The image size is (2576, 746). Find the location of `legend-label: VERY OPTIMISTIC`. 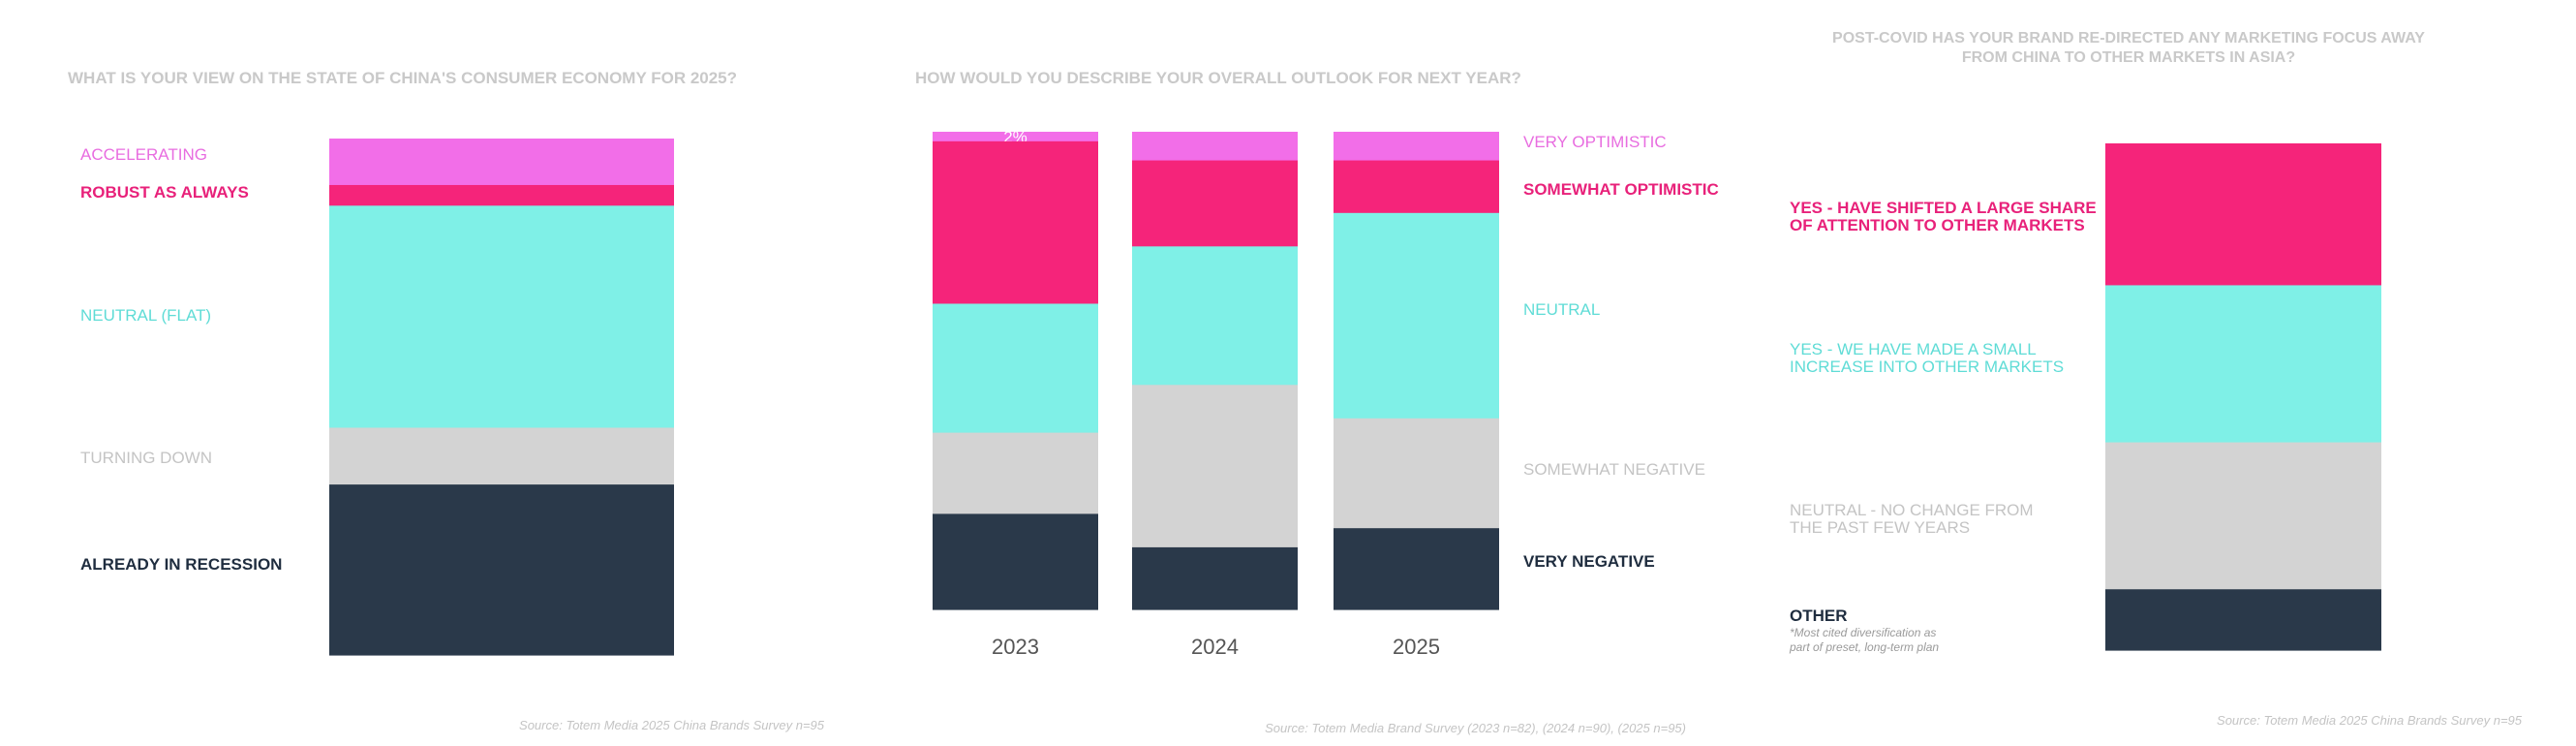

legend-label: VERY OPTIMISTIC is located at coordinates (1595, 142).